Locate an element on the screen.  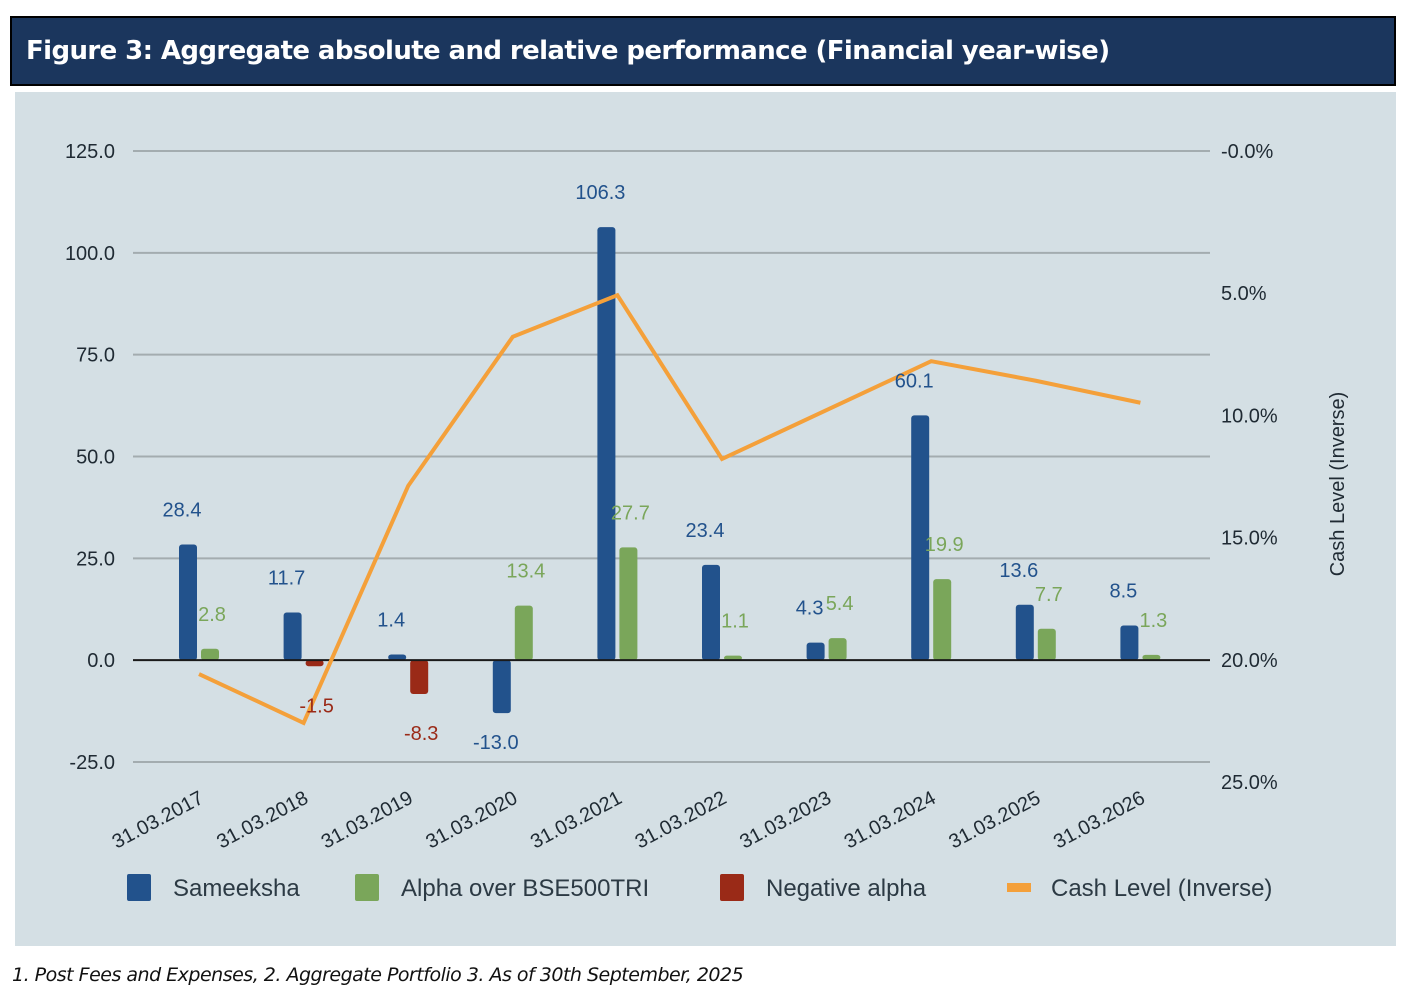
right-tick-label: 10.0% is located at coordinates (1249, 416).